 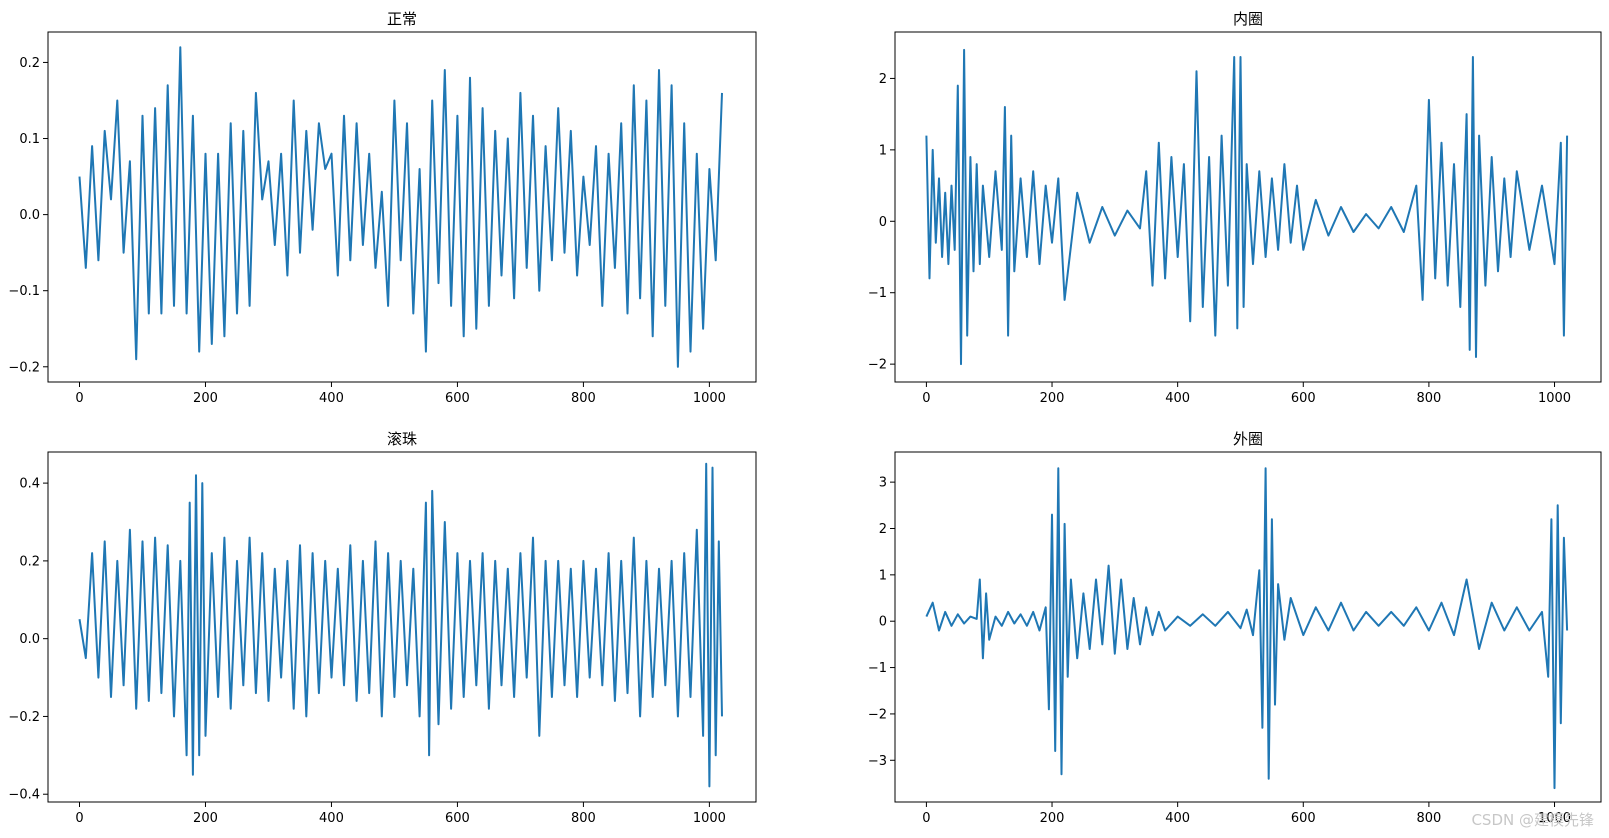 I want to click on y-tick-label: 0.4, so click(x=29, y=484).